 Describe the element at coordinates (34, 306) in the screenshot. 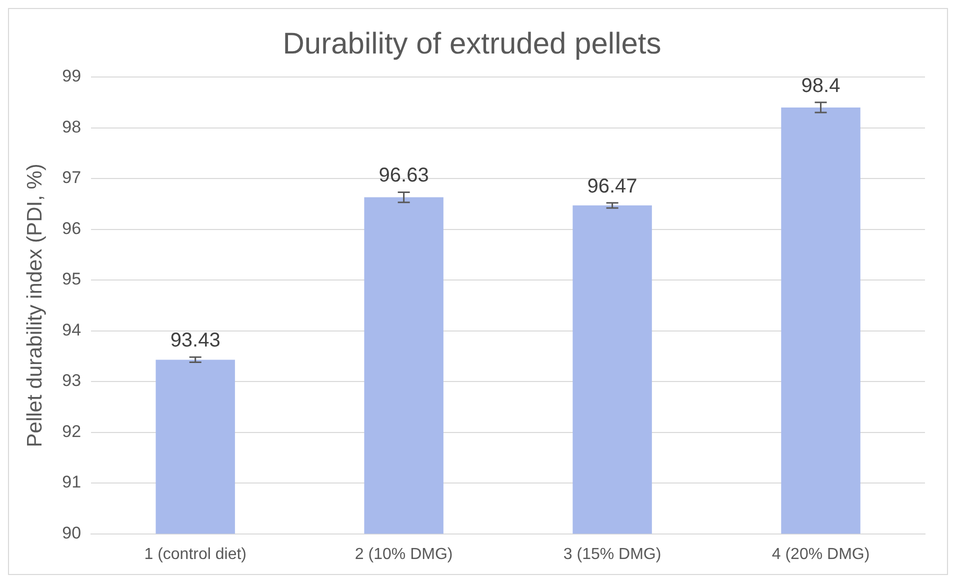

I see `y-axis-title: Pellet durability index (PDI, %)` at that location.